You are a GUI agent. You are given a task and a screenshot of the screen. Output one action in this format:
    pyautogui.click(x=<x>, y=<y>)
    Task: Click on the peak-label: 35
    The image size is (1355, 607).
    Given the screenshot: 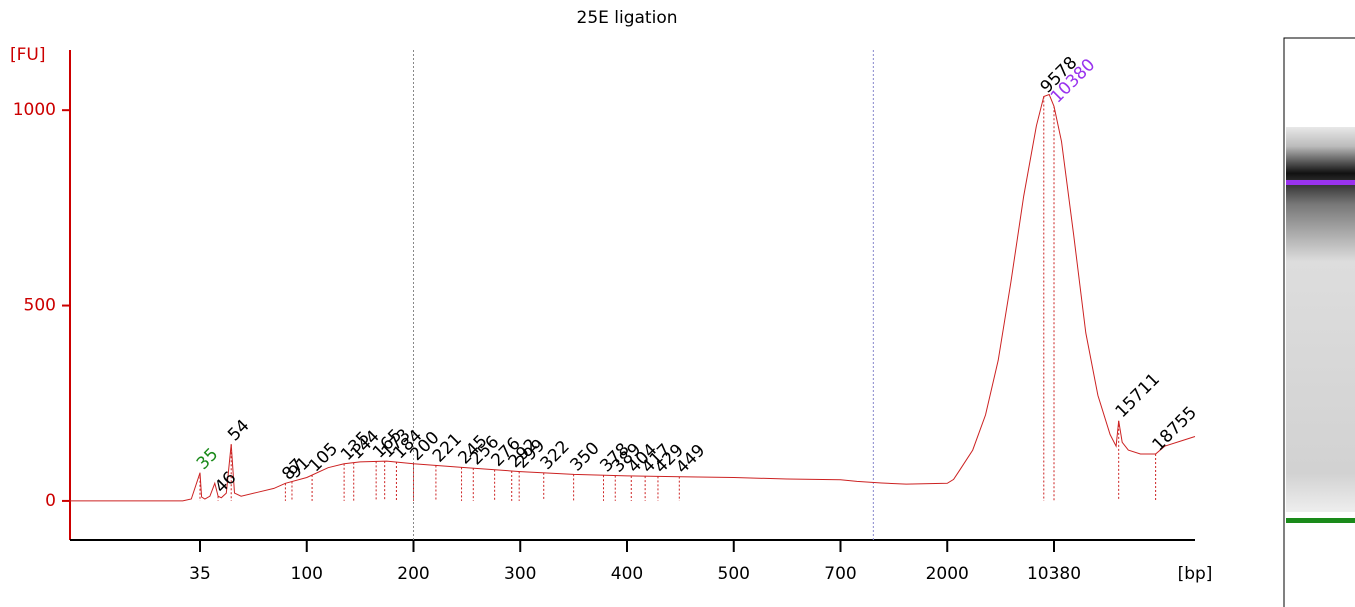 What is the action you would take?
    pyautogui.click(x=207, y=458)
    